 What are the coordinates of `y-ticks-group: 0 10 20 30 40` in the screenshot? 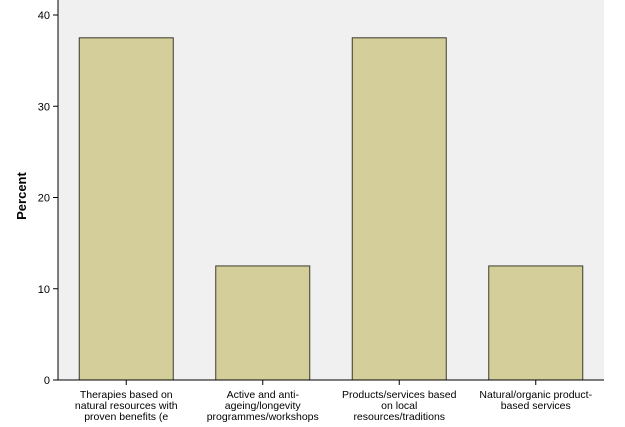 It's located at (48, 198).